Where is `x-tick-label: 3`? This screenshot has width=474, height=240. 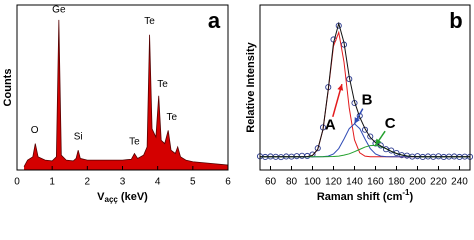 x-tick-label: 3 is located at coordinates (123, 182).